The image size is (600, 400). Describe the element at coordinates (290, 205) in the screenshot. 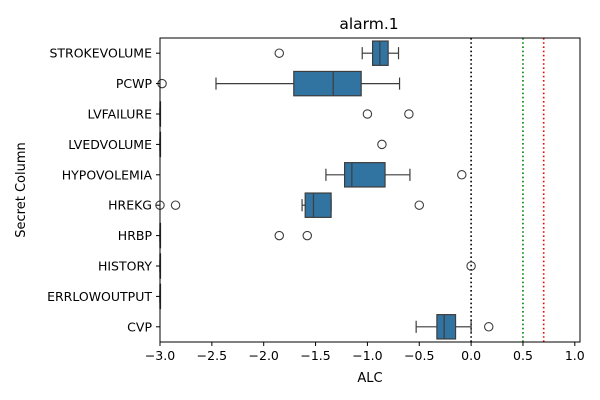

I see `box-hrekg` at that location.